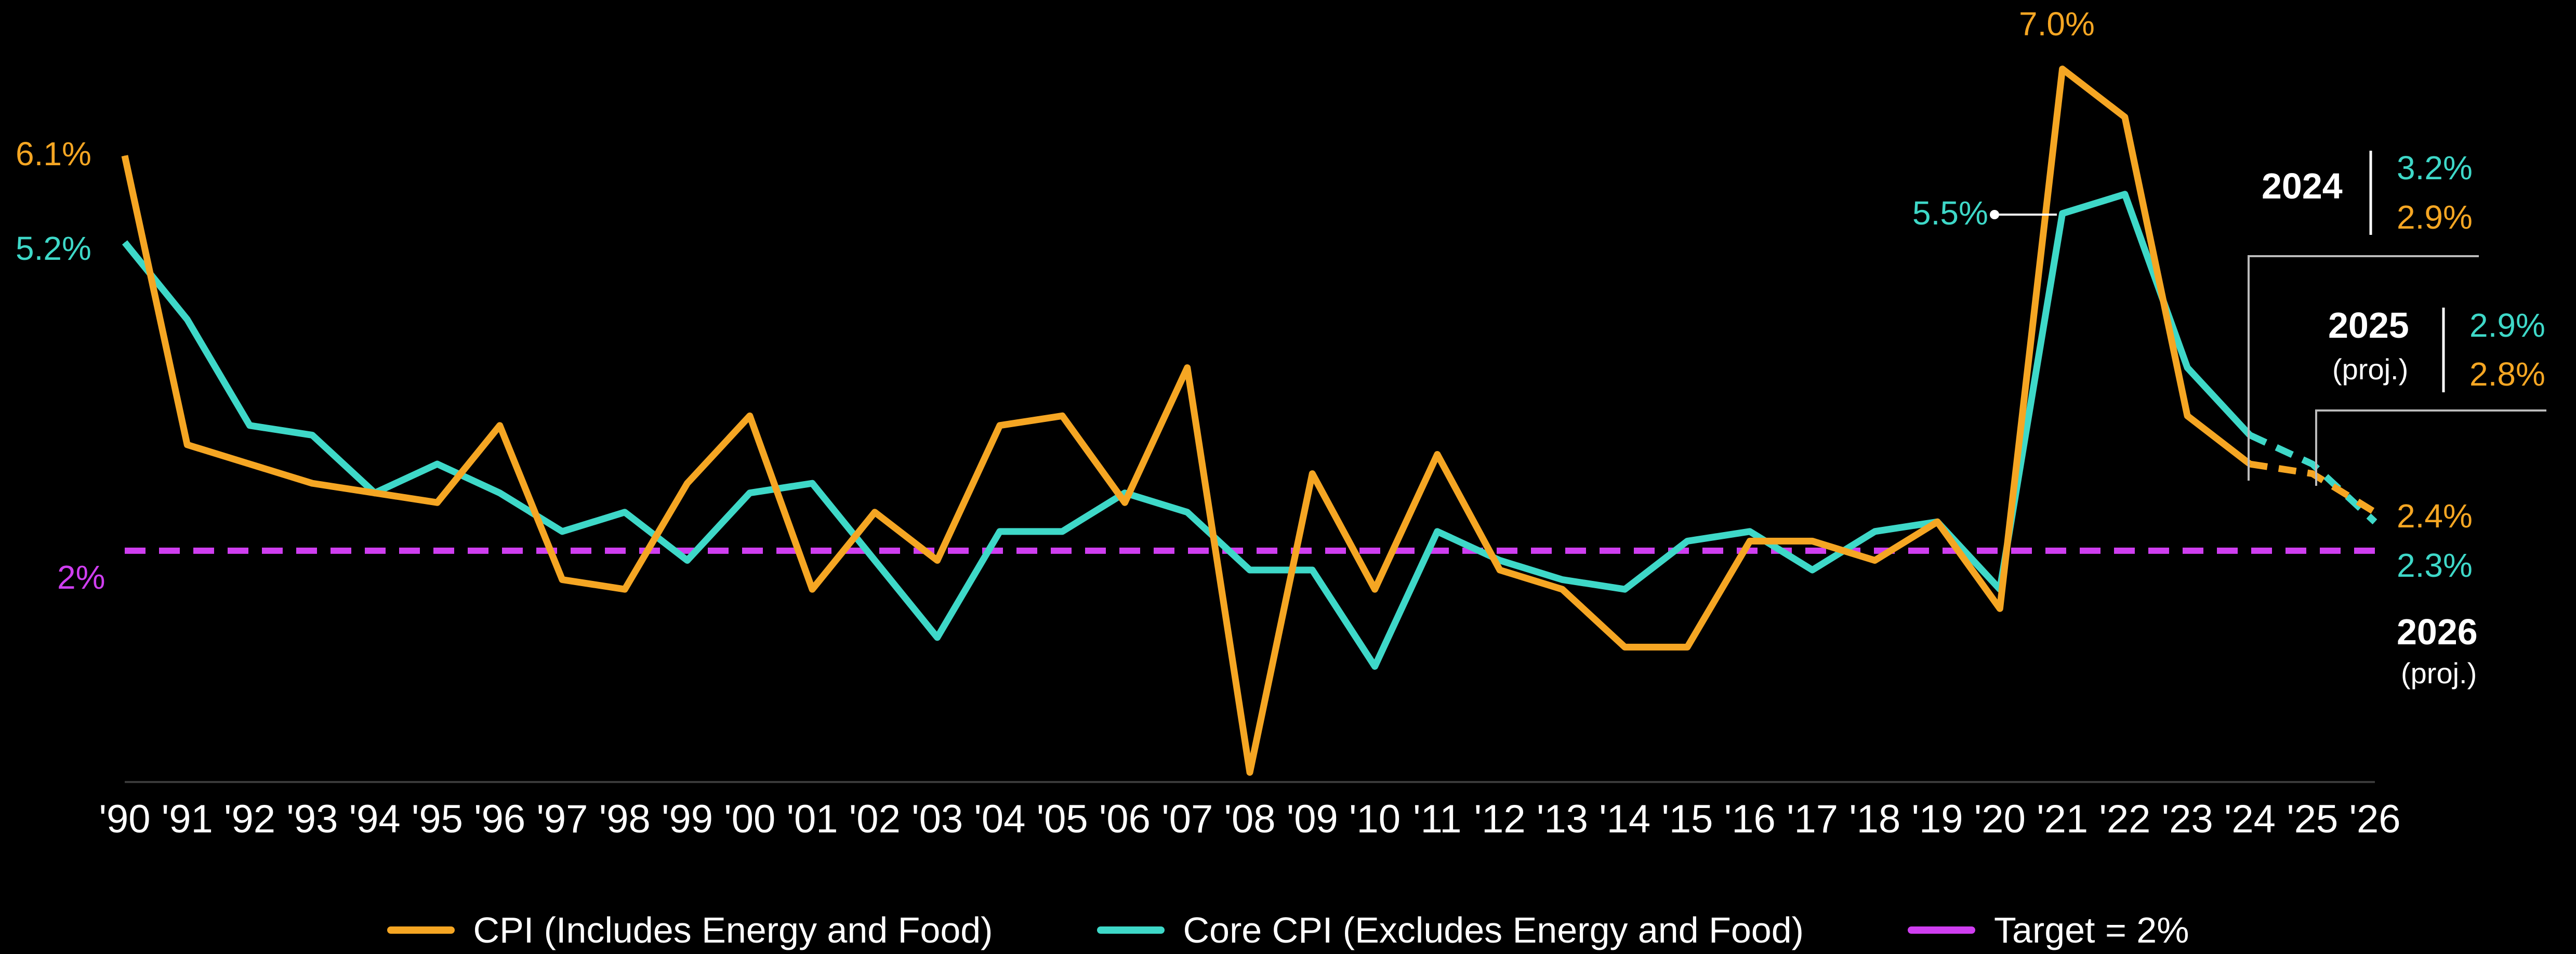  What do you see at coordinates (2057, 24) in the screenshot?
I see `peak-cpi-label: 7.0%` at bounding box center [2057, 24].